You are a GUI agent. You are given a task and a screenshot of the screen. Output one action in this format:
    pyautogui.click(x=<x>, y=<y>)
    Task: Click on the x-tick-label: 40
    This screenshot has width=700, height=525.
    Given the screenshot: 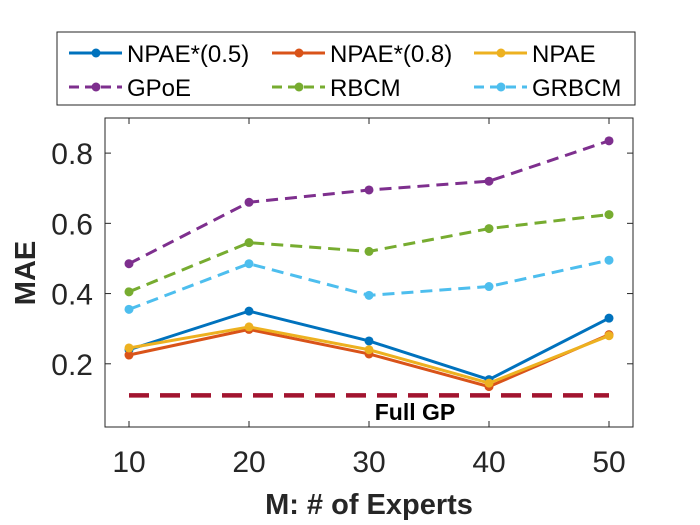 What is the action you would take?
    pyautogui.click(x=488, y=462)
    